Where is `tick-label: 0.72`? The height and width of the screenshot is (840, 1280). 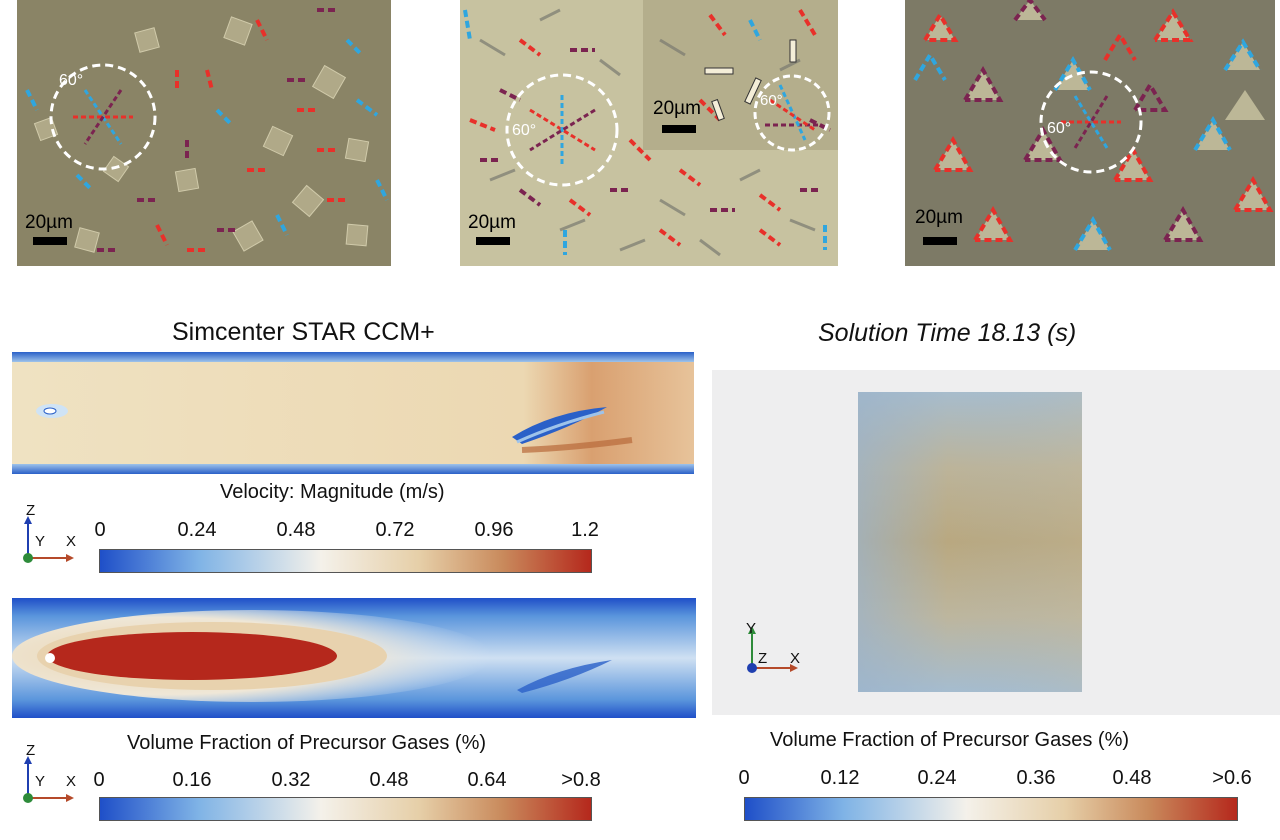
tick-label: 0.72 is located at coordinates (395, 530).